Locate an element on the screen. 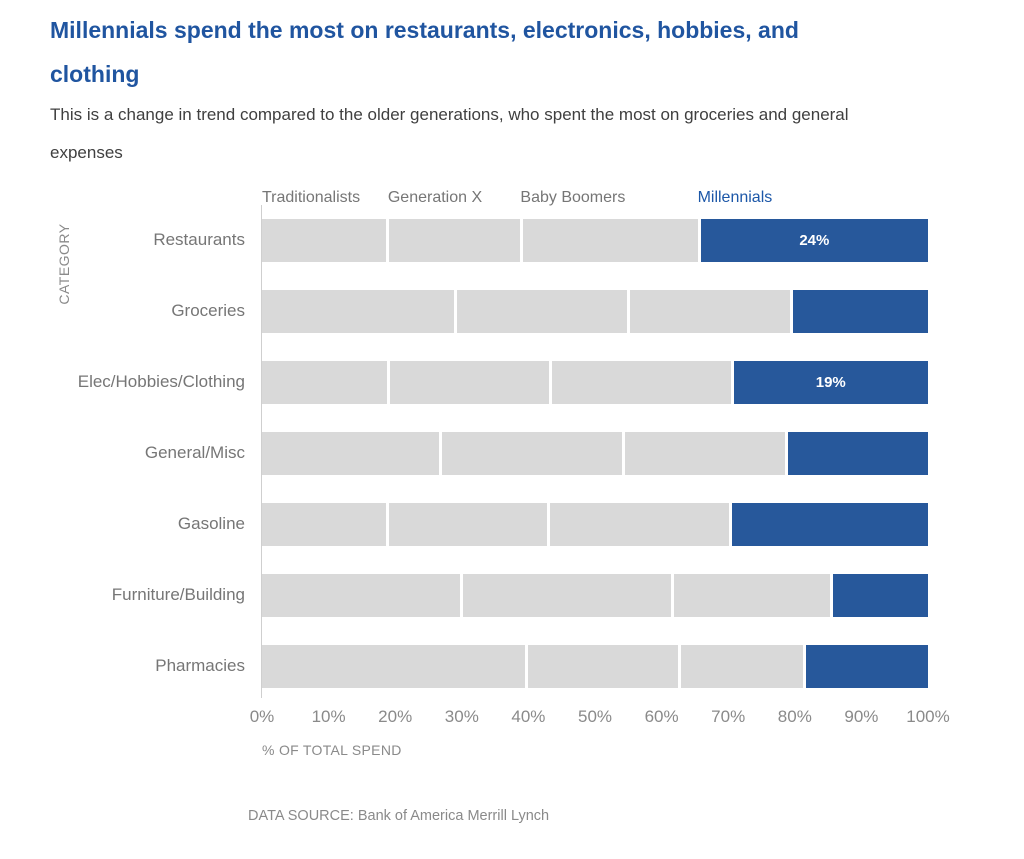  category-label: Gasoline is located at coordinates (211, 523).